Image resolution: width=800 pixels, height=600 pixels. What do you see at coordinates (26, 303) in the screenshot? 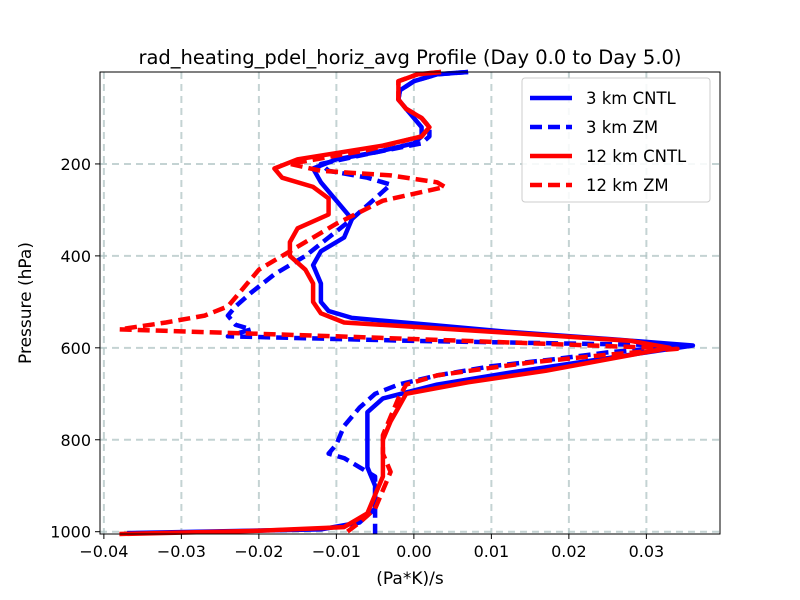
I see `y-axis-label: Pressure (hPa)` at bounding box center [26, 303].